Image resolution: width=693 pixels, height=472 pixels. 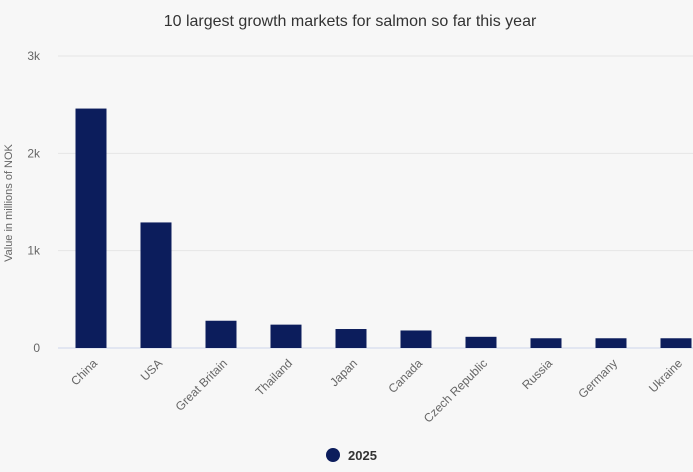 I want to click on y-tick-label: 1k, so click(x=34, y=251).